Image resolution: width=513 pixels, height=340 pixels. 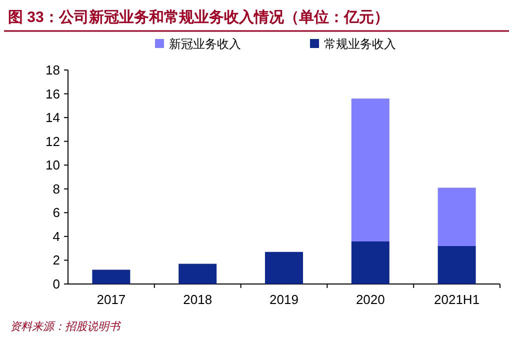 What do you see at coordinates (56, 236) in the screenshot?
I see `y-tick-label: 4` at bounding box center [56, 236].